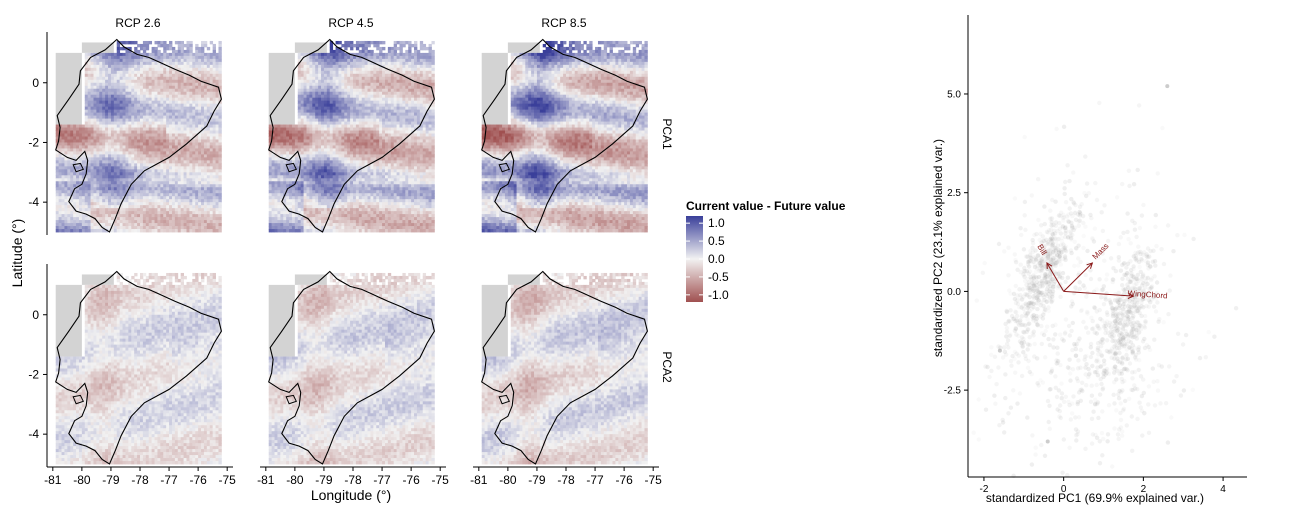 Image resolution: width=1311 pixels, height=515 pixels. I want to click on legend-title: Current value - Future value, so click(766, 206).